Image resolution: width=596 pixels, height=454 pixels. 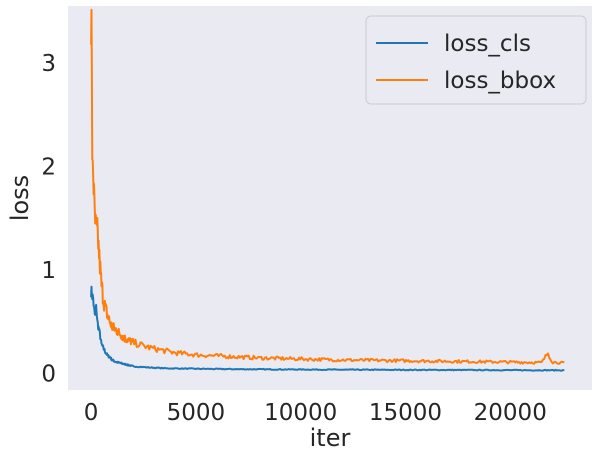 What do you see at coordinates (20, 198) in the screenshot?
I see `y-axis-label: loss` at bounding box center [20, 198].